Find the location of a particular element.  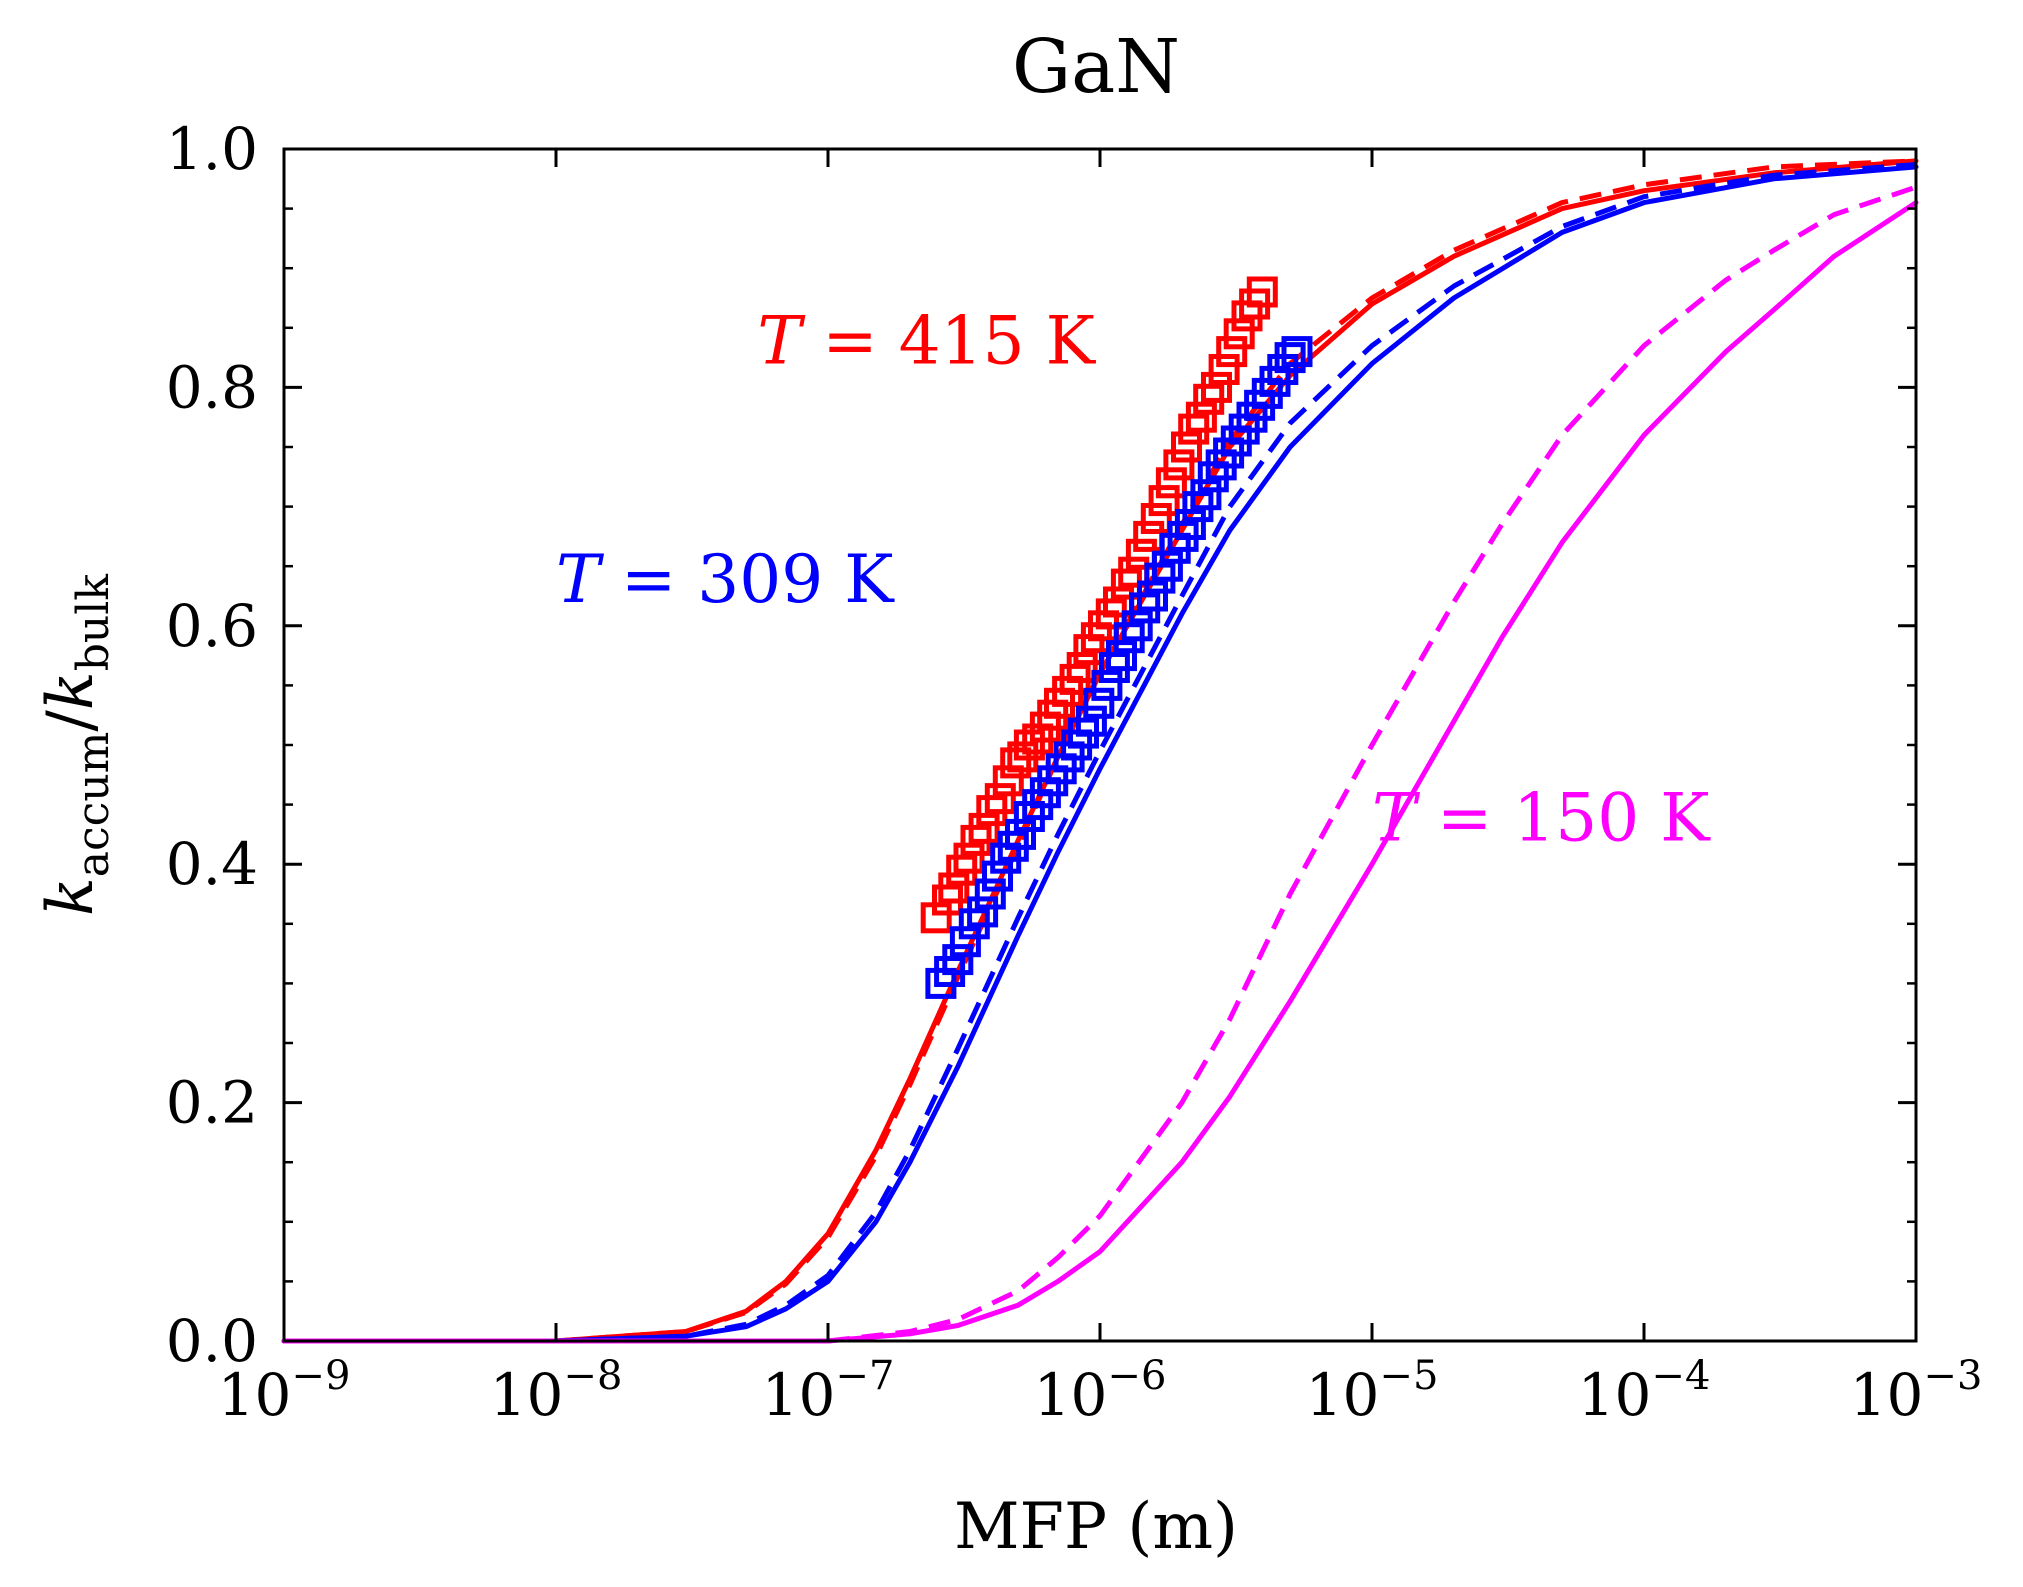

y-axis-title-slash: / is located at coordinates (71, 721).